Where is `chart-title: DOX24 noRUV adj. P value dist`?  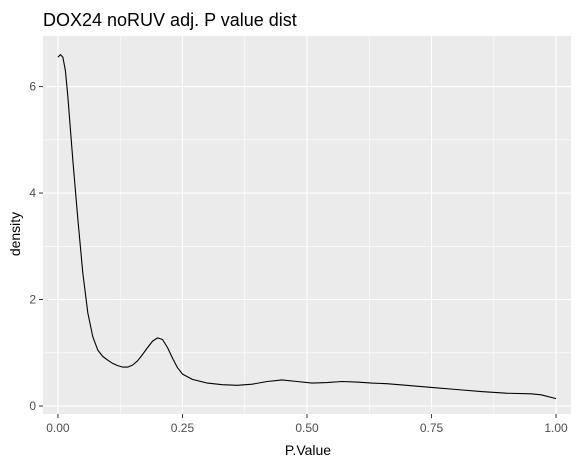
chart-title: DOX24 noRUV adj. P value dist is located at coordinates (170, 20).